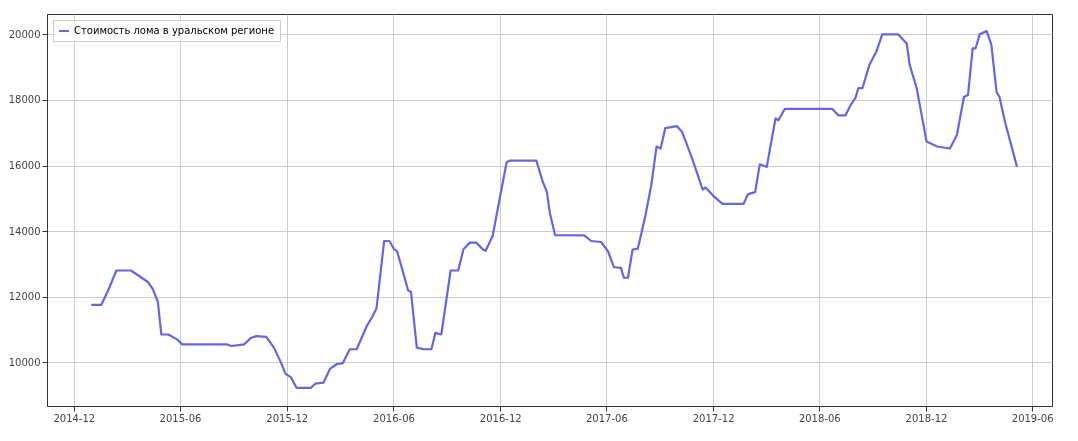  Describe the element at coordinates (1032, 418) in the screenshot. I see `x-tick-label: 2019-06` at that location.